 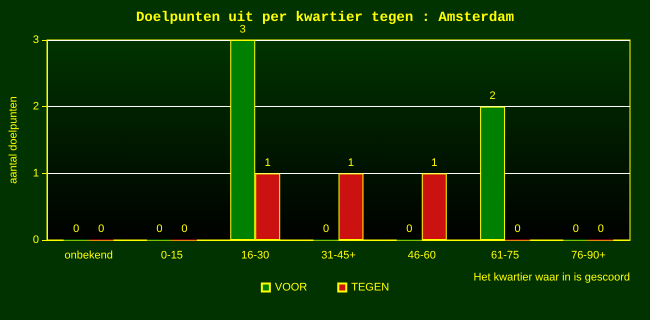 What do you see at coordinates (291, 288) in the screenshot?
I see `legend-label: VOOR` at bounding box center [291, 288].